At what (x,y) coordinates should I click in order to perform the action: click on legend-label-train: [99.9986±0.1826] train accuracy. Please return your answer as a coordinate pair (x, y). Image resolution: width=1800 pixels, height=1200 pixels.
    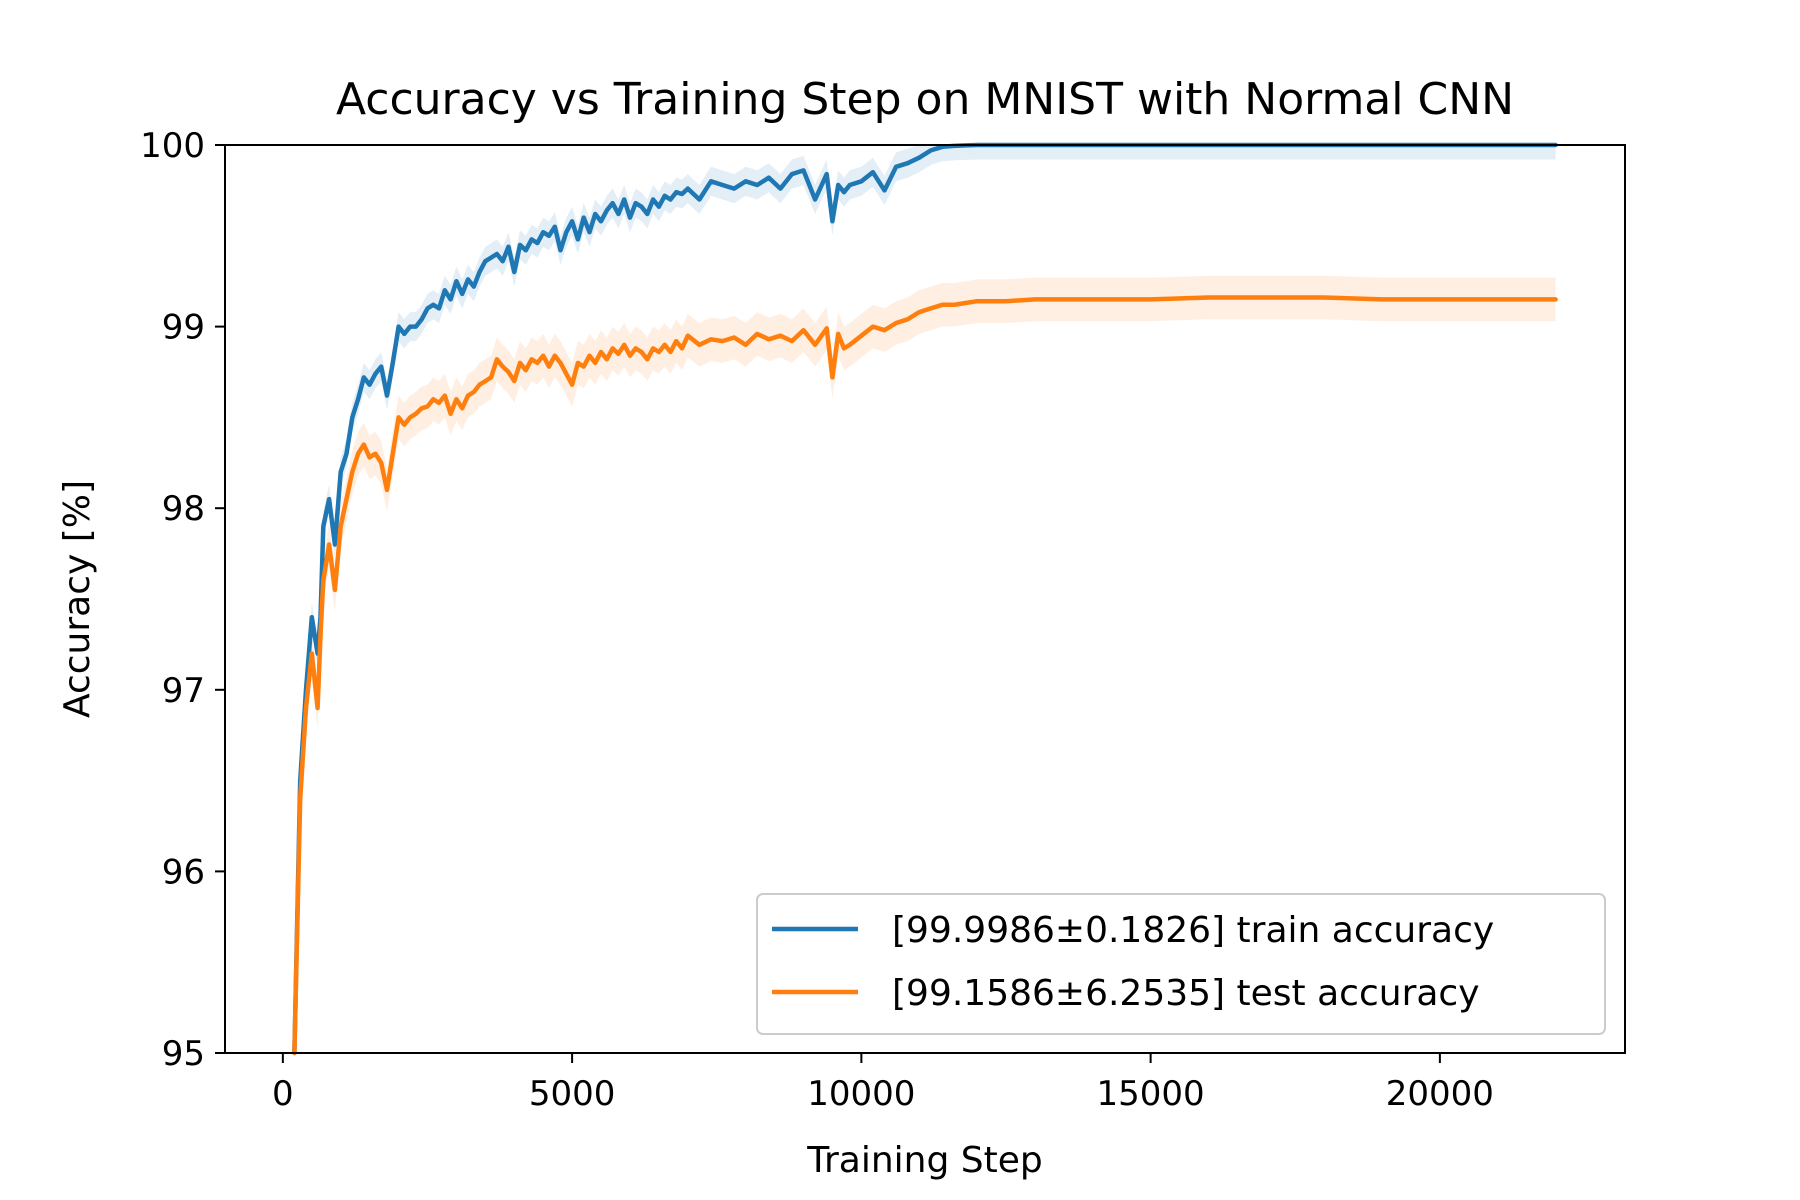
    Looking at the image, I should click on (1193, 930).